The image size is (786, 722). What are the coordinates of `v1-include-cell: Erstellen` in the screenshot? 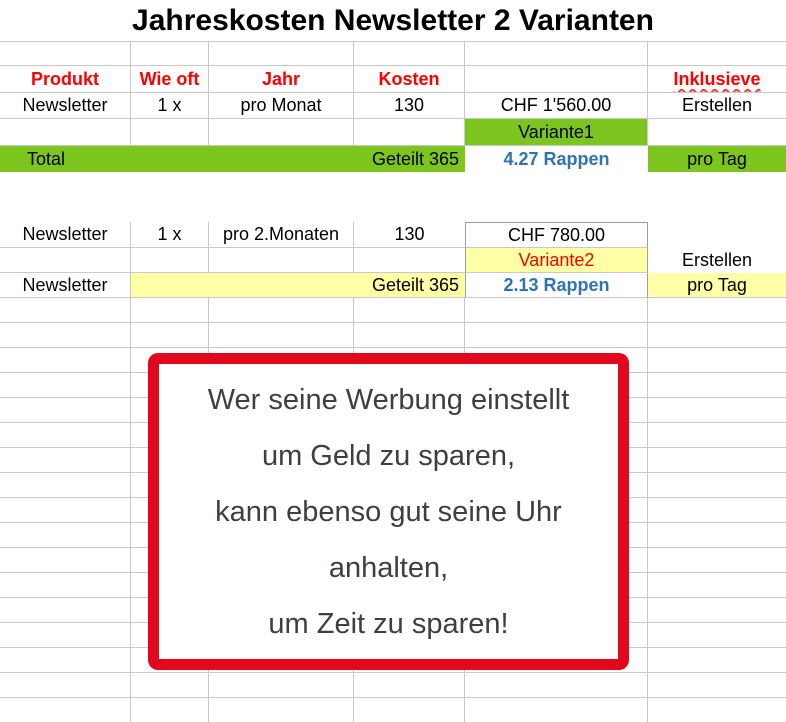 It's located at (717, 106).